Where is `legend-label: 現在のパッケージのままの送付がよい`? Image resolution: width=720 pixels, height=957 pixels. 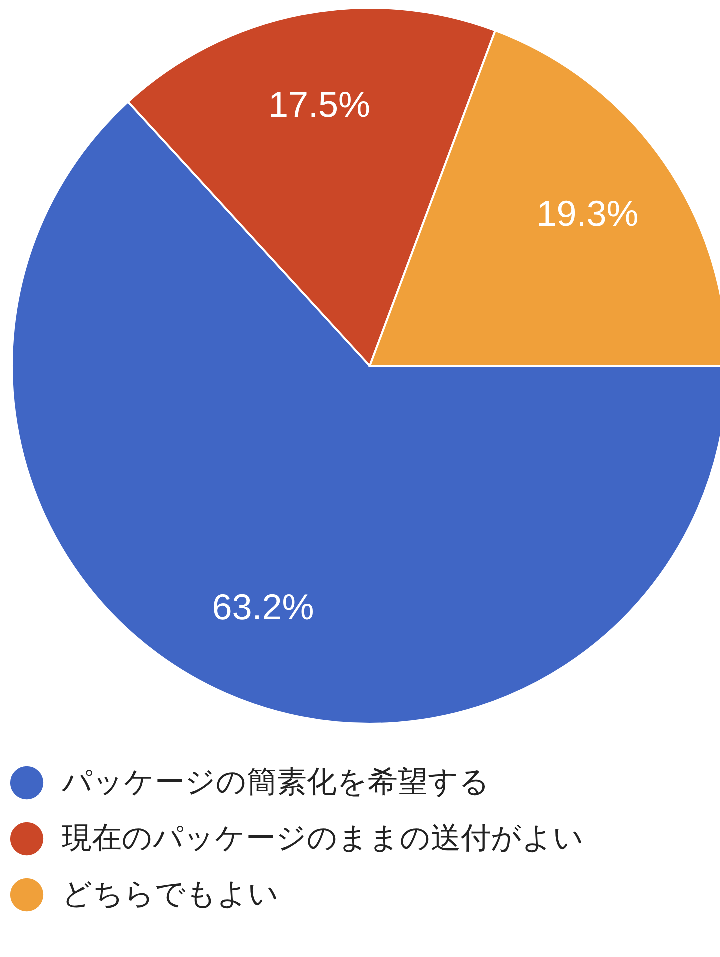
legend-label: 現在のパッケージのままの送付がよい is located at coordinates (323, 838).